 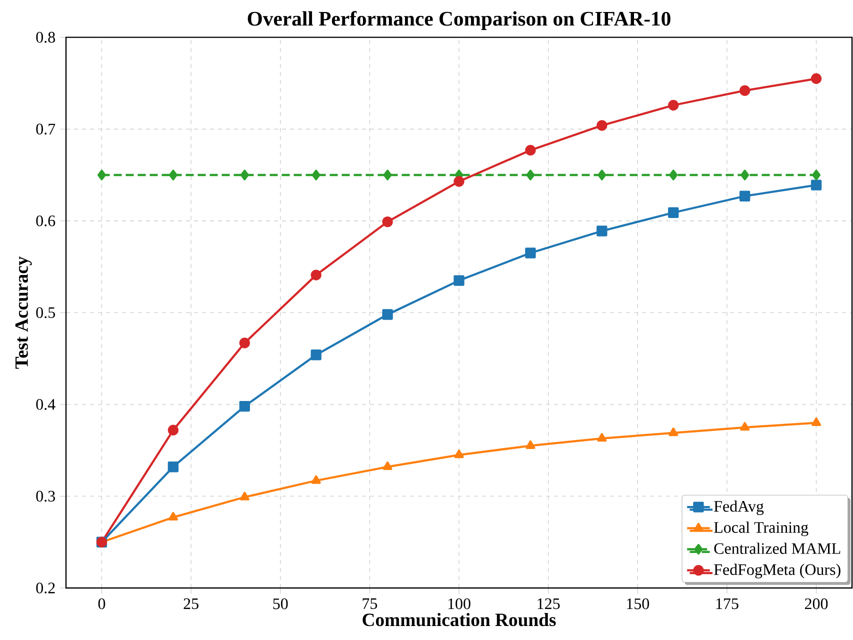 I want to click on x-tick-label: 50, so click(x=280, y=604).